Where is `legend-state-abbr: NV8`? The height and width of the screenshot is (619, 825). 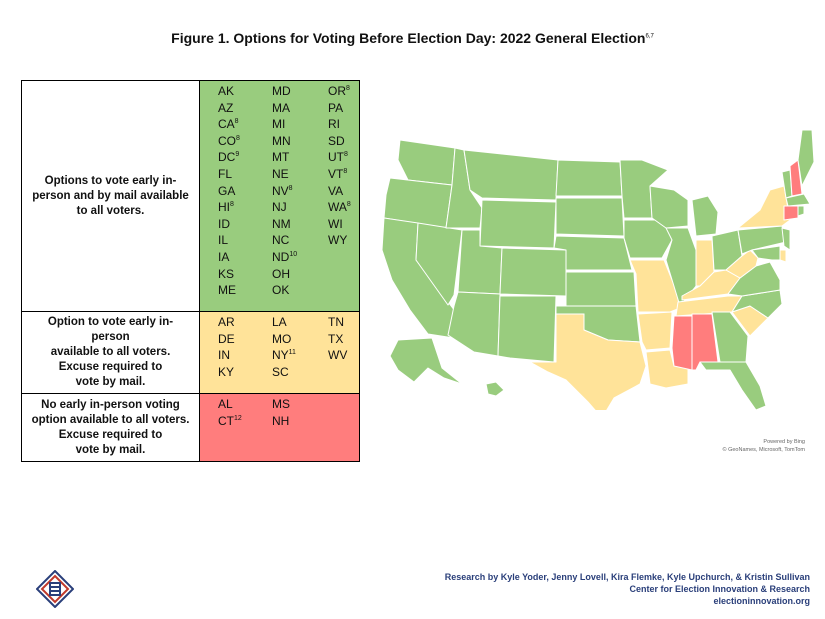
legend-state-abbr: NV8 is located at coordinates (284, 191).